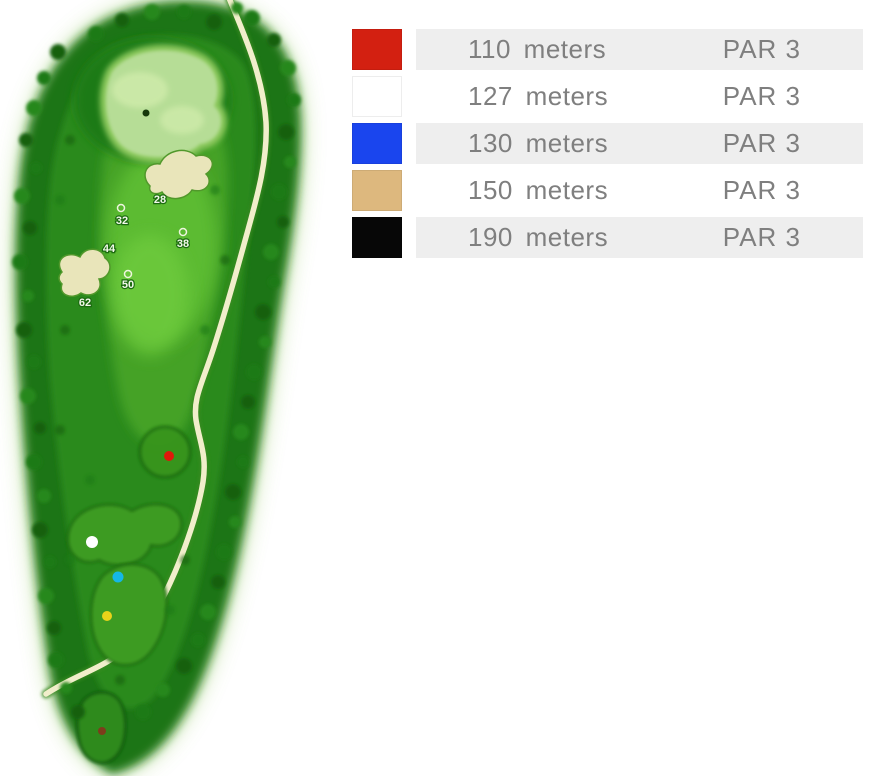 This screenshot has width=875, height=781. I want to click on legend-row-bar: 110 meters PAR 3, so click(639, 49).